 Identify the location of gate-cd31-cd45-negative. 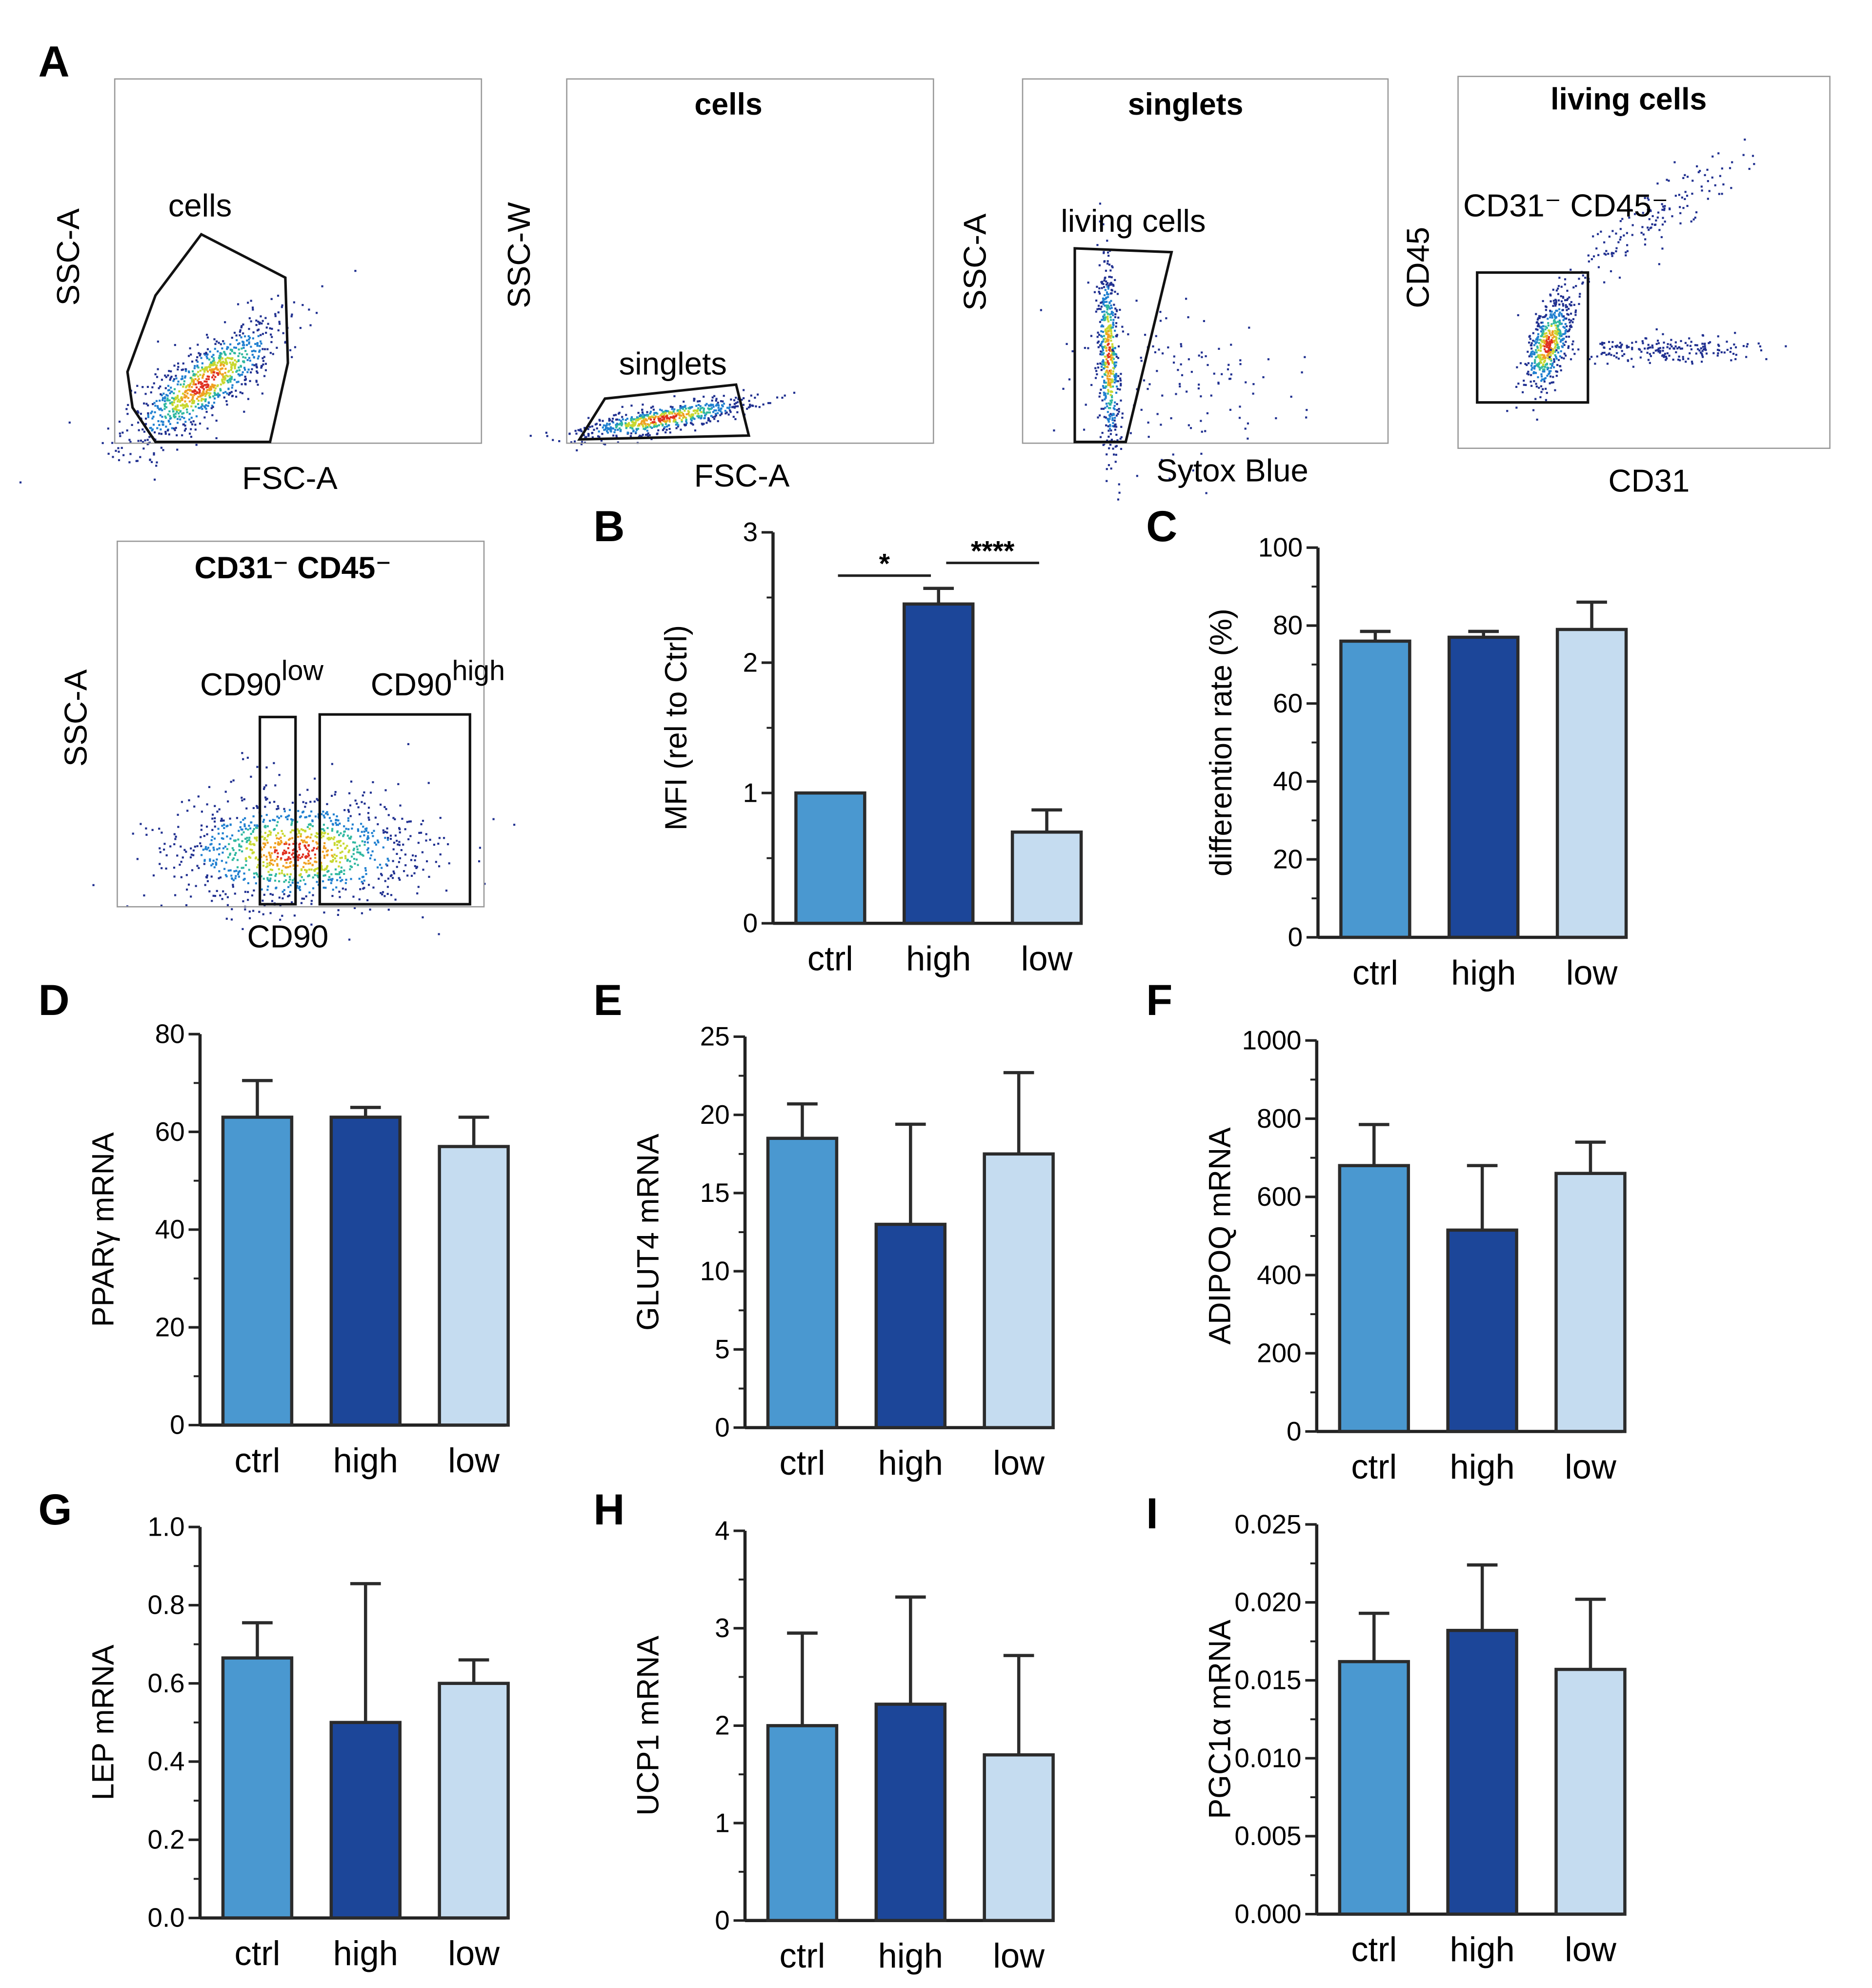
(1533, 338).